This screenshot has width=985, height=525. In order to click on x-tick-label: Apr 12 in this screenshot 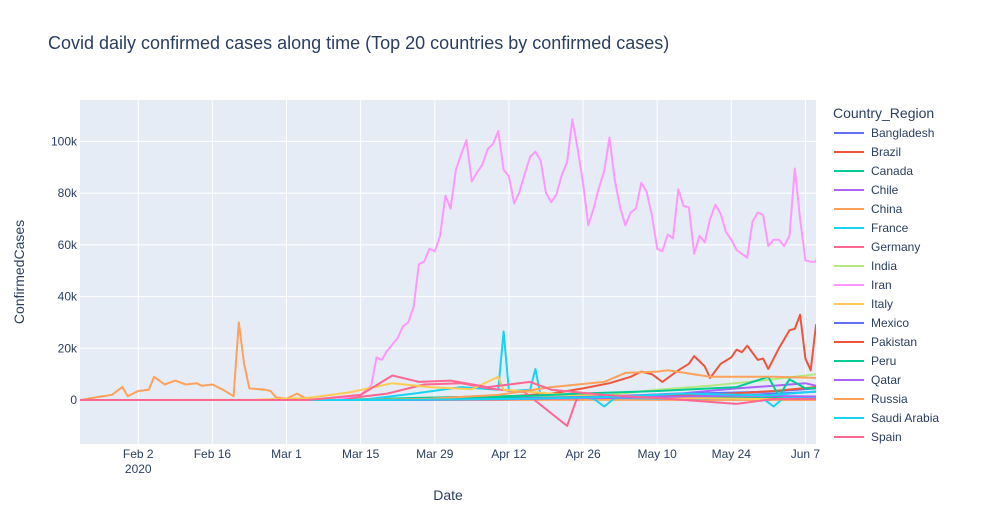, I will do `click(509, 454)`.